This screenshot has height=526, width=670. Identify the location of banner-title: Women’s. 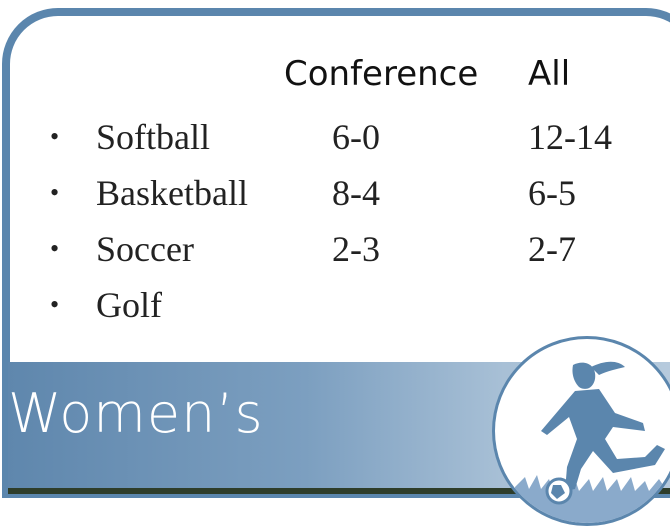
(136, 413).